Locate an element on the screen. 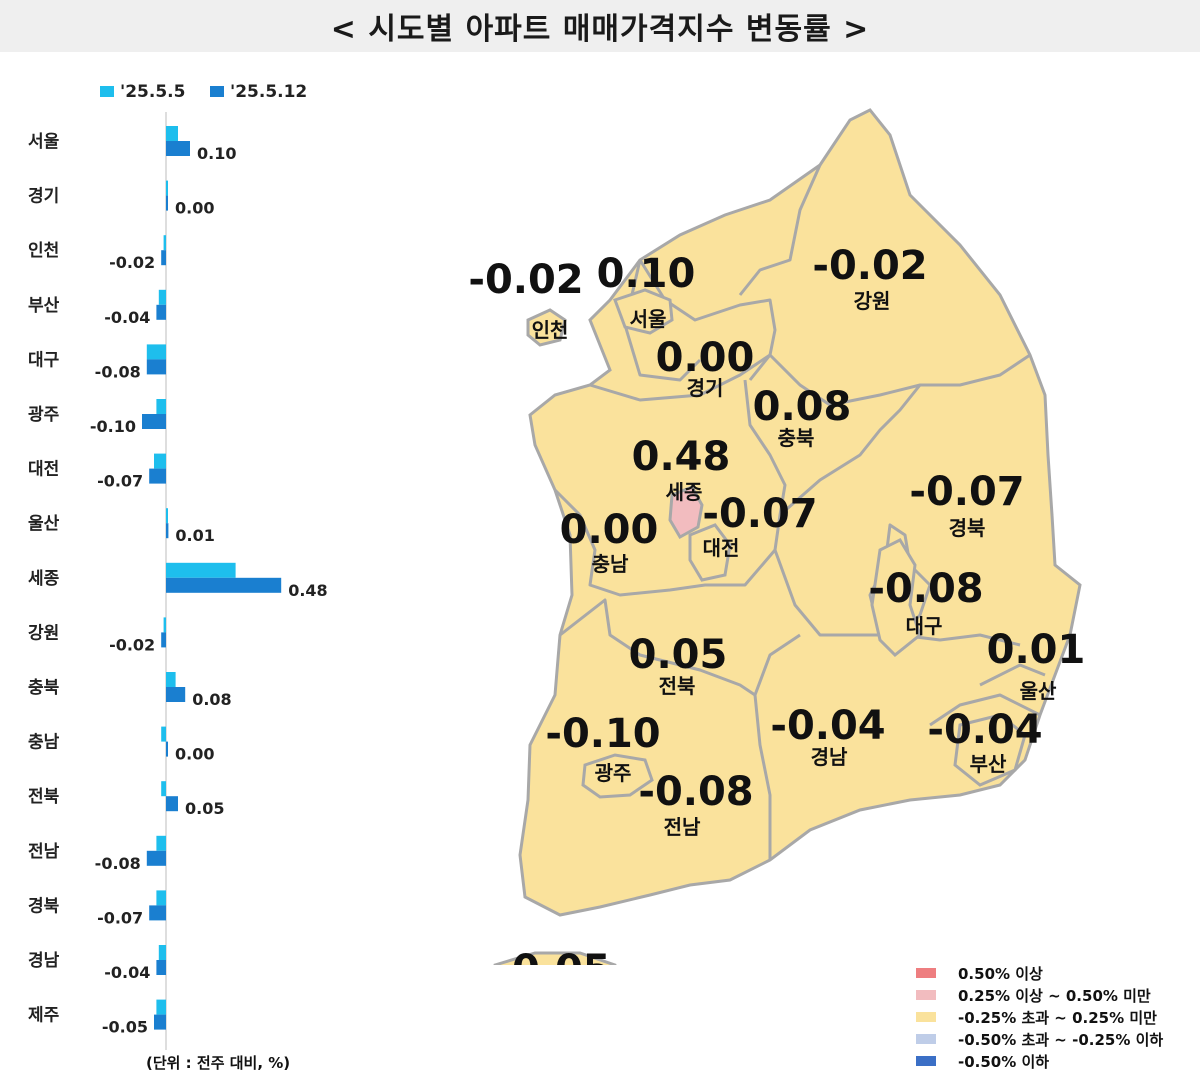  map-legend-label: -0.50% 초과 ~ -0.25% 이하 is located at coordinates (1061, 1039).